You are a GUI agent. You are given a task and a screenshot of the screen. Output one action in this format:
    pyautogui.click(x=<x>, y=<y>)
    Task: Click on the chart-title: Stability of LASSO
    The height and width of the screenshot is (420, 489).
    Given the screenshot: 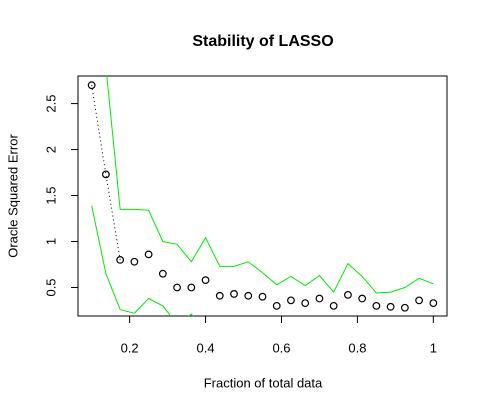 What is the action you would take?
    pyautogui.click(x=262, y=41)
    